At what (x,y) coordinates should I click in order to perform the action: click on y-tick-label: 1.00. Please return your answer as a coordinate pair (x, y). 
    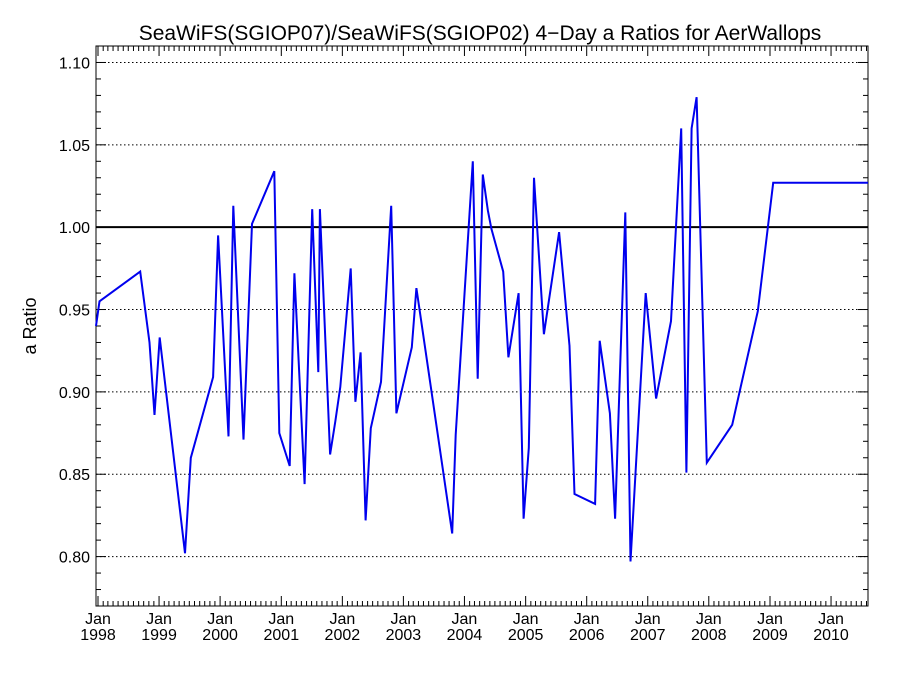
    Looking at the image, I should click on (74, 228).